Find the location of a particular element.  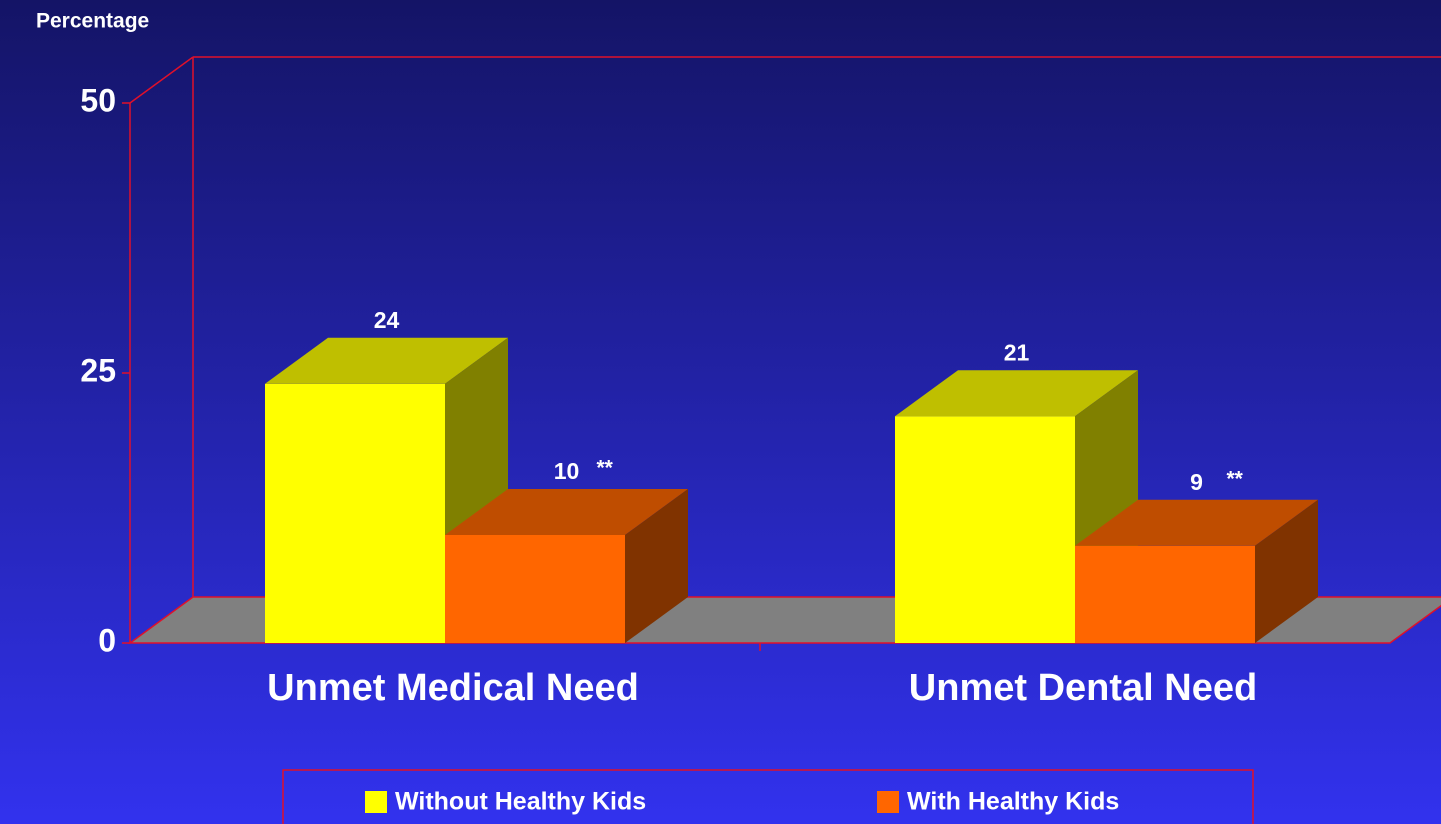

x-tick-label: Unmet Medical Need is located at coordinates (453, 688).